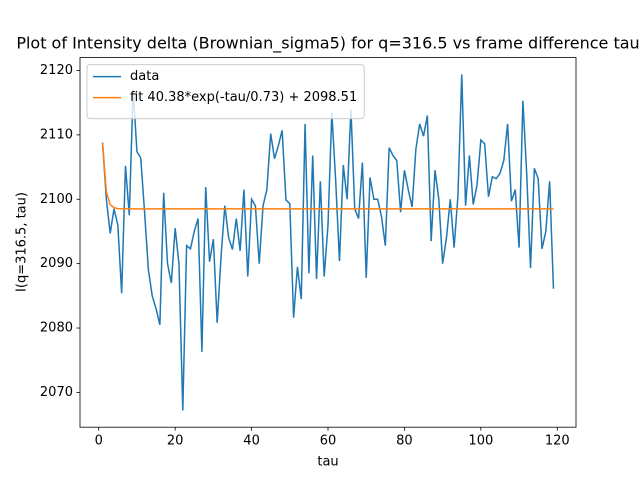  I want to click on y-tick-label: 2070, so click(56, 392).